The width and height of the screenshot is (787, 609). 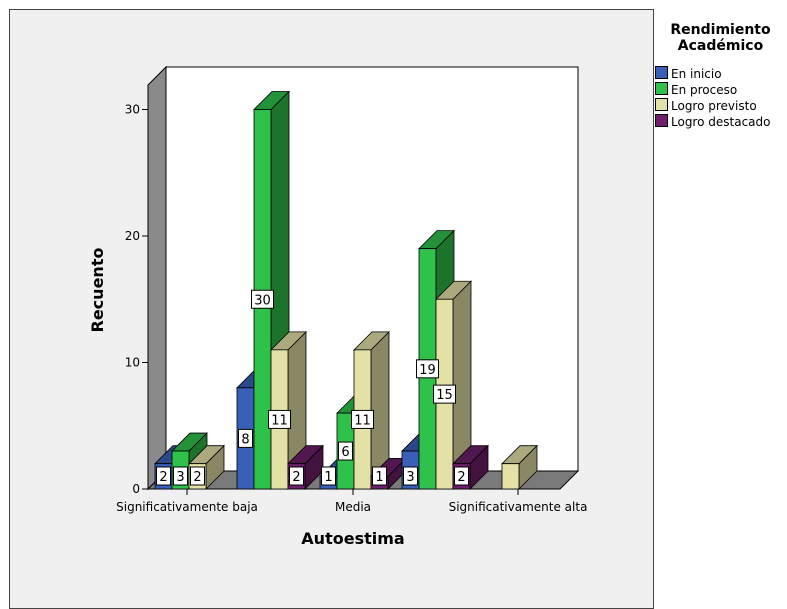 What do you see at coordinates (518, 507) in the screenshot?
I see `x-tick-label: Significativamente alta` at bounding box center [518, 507].